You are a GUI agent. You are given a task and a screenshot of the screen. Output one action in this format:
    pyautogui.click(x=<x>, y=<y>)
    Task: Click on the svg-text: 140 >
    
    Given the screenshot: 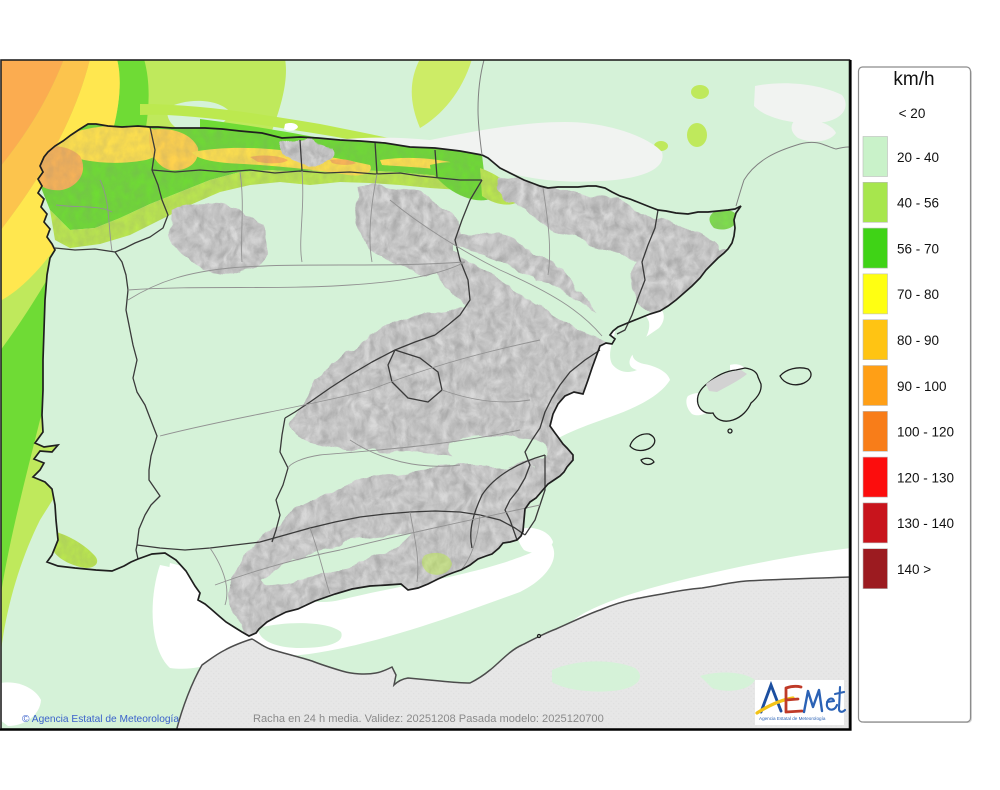 What is the action you would take?
    pyautogui.click(x=914, y=569)
    